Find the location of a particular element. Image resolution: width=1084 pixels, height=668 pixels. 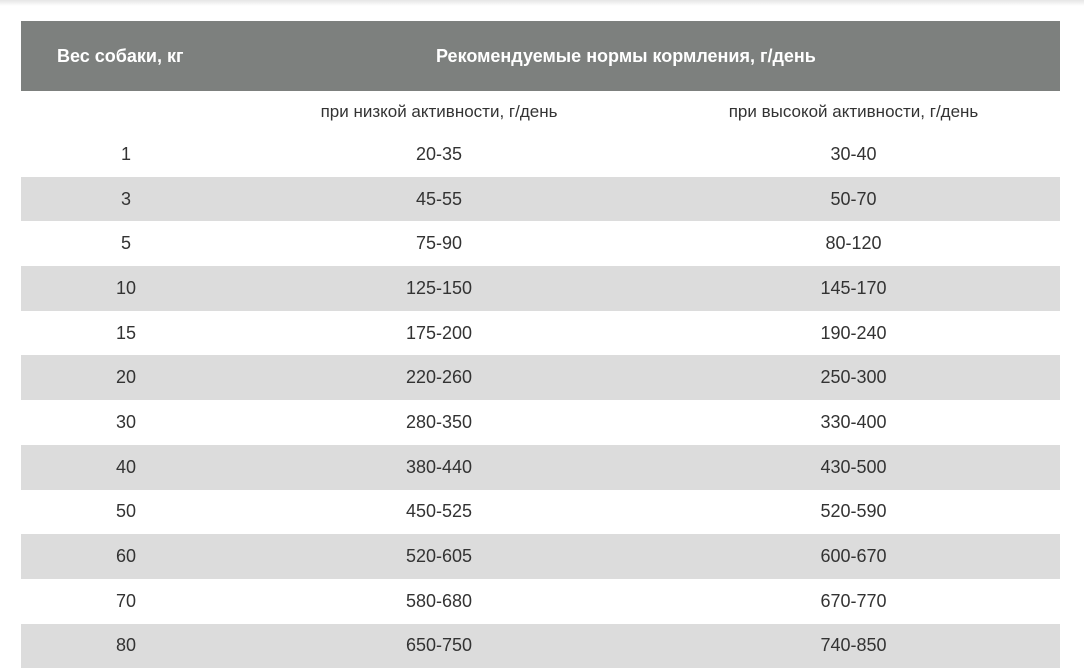

table-row: 5 75-90 80-120 is located at coordinates (540, 244).